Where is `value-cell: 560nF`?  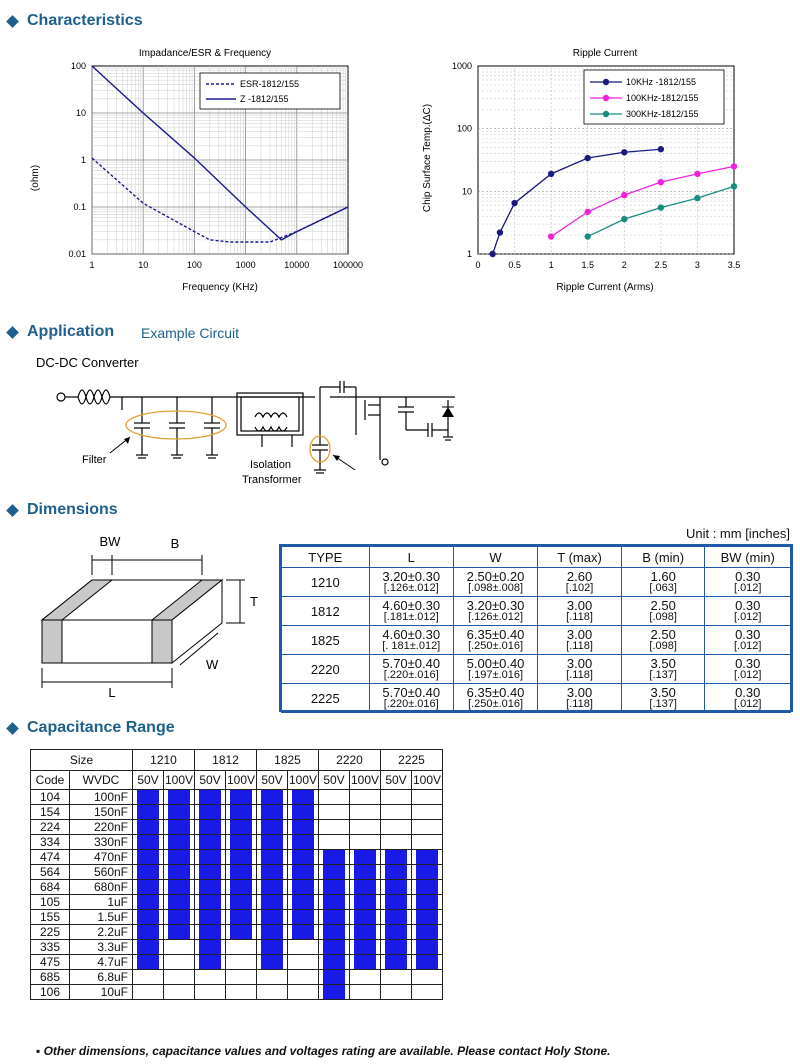 value-cell: 560nF is located at coordinates (101, 872).